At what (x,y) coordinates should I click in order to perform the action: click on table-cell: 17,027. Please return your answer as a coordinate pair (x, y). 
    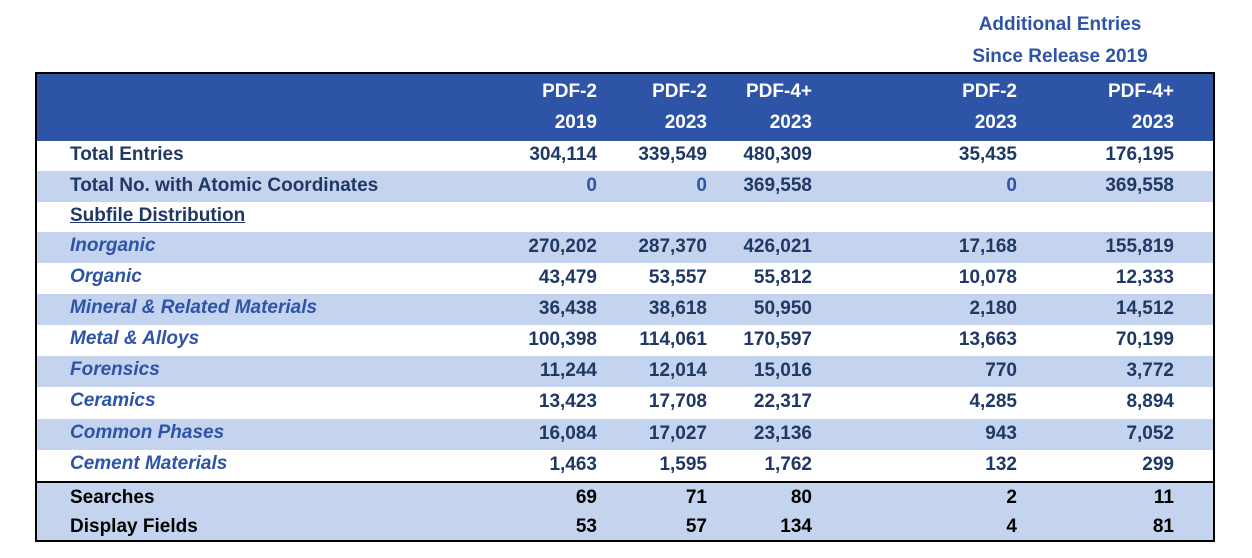
    Looking at the image, I should click on (677, 433).